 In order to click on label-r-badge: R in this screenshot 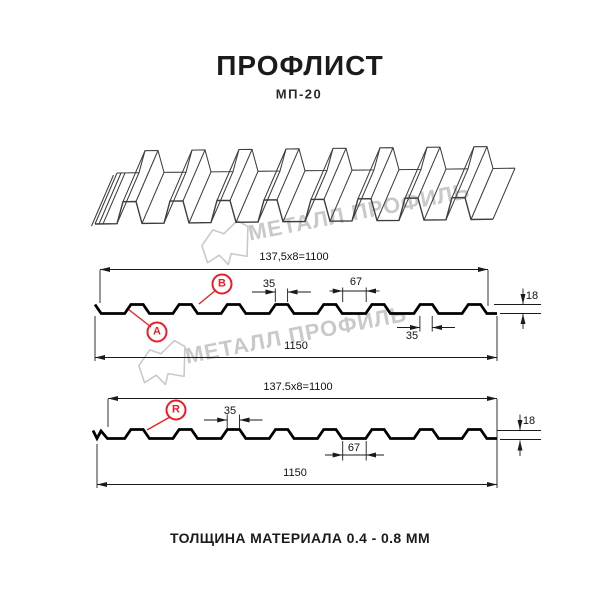, I will do `click(176, 410)`.